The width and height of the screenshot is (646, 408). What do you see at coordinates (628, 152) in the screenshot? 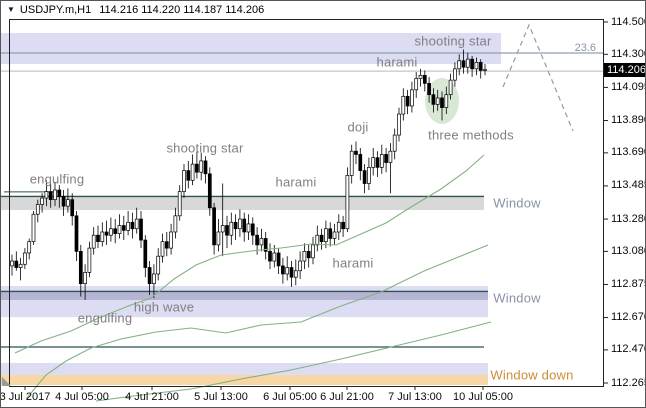
I see `price-axis-label: 113.690` at bounding box center [628, 152].